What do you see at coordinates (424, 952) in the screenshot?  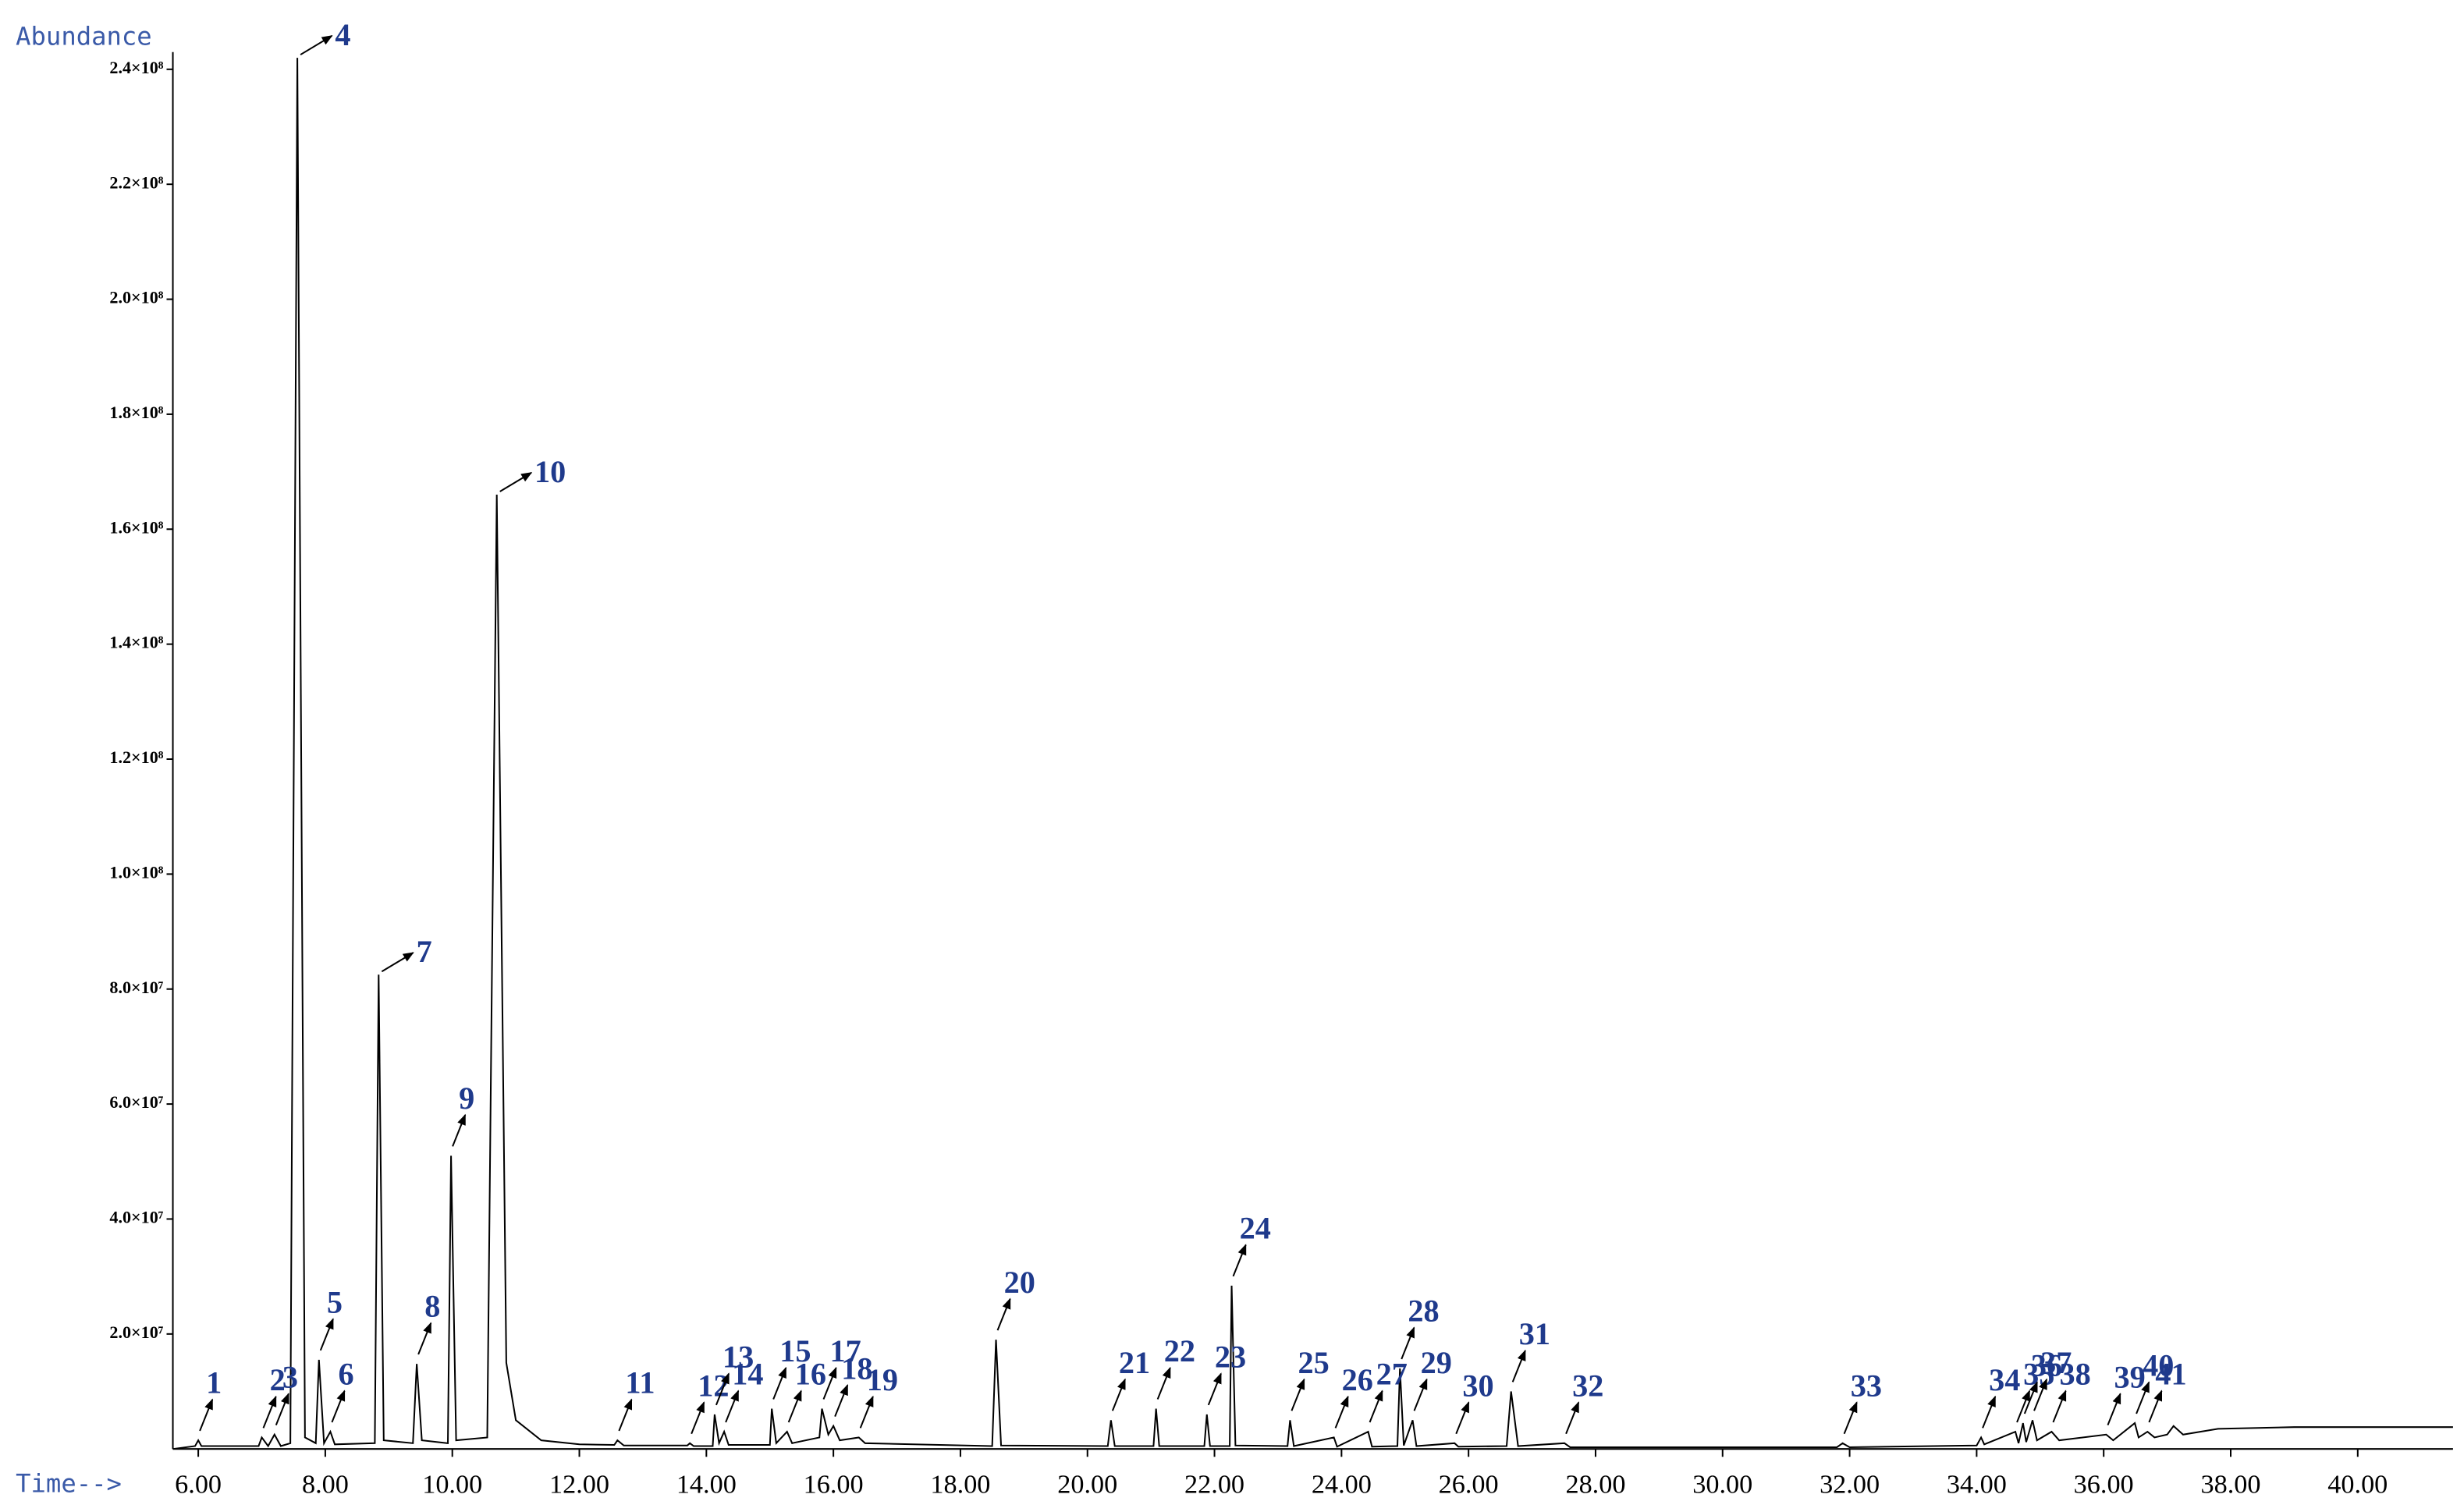 I see `peak-label: 7` at bounding box center [424, 952].